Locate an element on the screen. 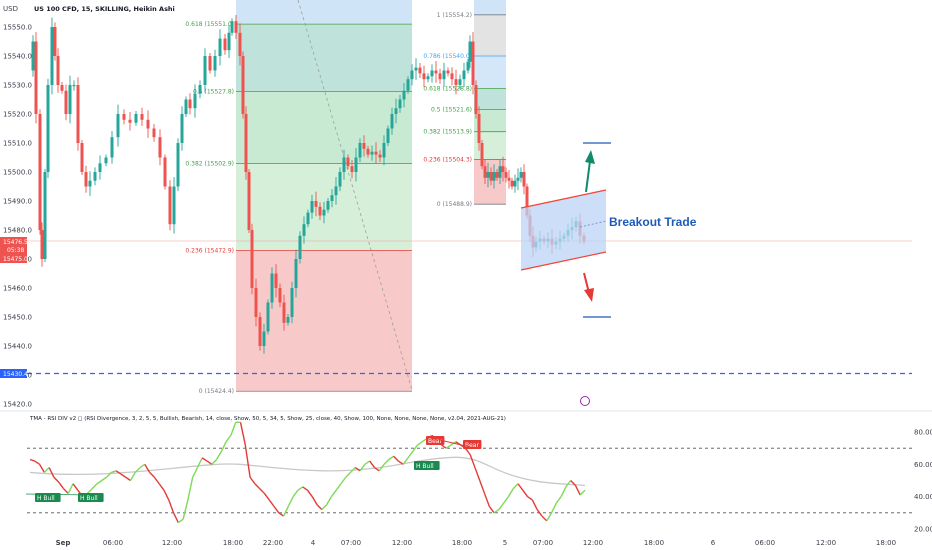  time-tick-label: 4 is located at coordinates (313, 543).